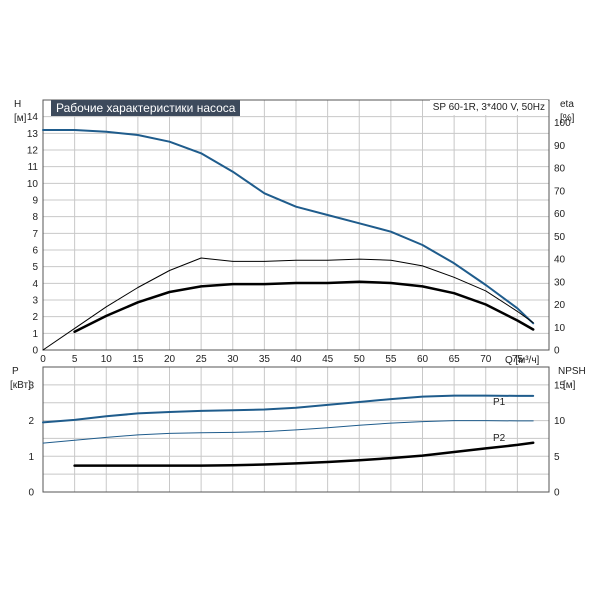 This screenshot has height=600, width=600. Describe the element at coordinates (33, 117) in the screenshot. I see `top-left-tick-label: 14` at that location.